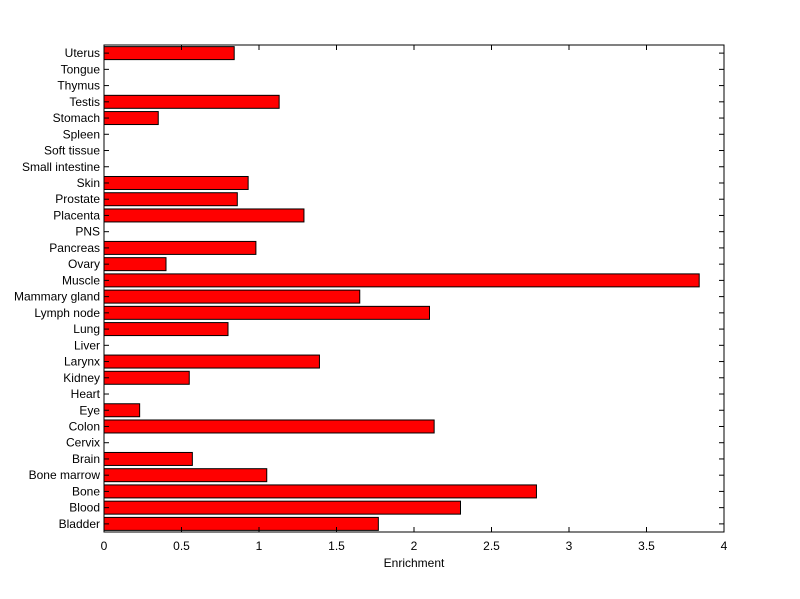 The width and height of the screenshot is (800, 599). What do you see at coordinates (191, 101) in the screenshot?
I see `bar-testis` at bounding box center [191, 101].